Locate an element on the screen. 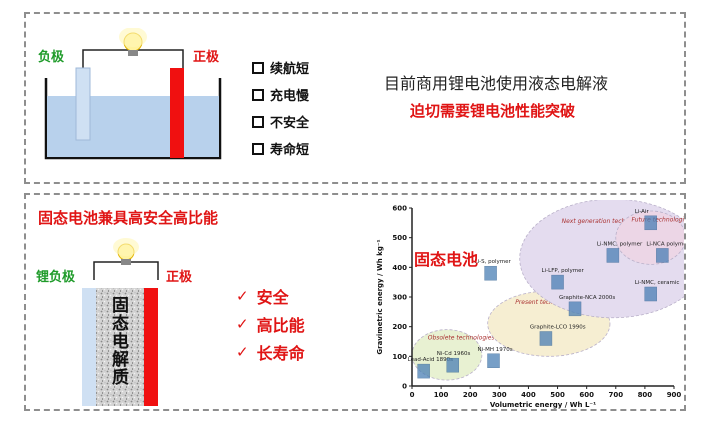 The image size is (710, 421). chart-region-label-1: Present technologies is located at coordinates (546, 302).